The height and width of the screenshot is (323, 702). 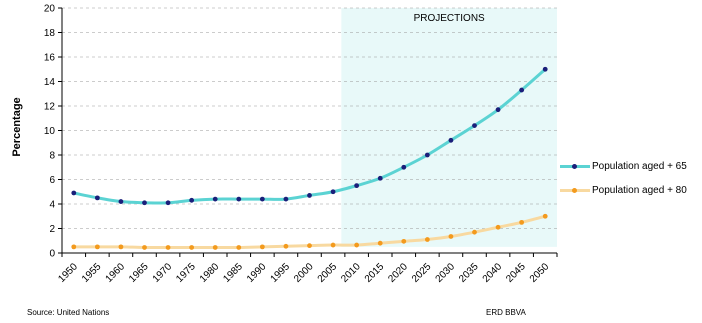 I want to click on source-note: Source: United Nations, so click(x=68, y=312).